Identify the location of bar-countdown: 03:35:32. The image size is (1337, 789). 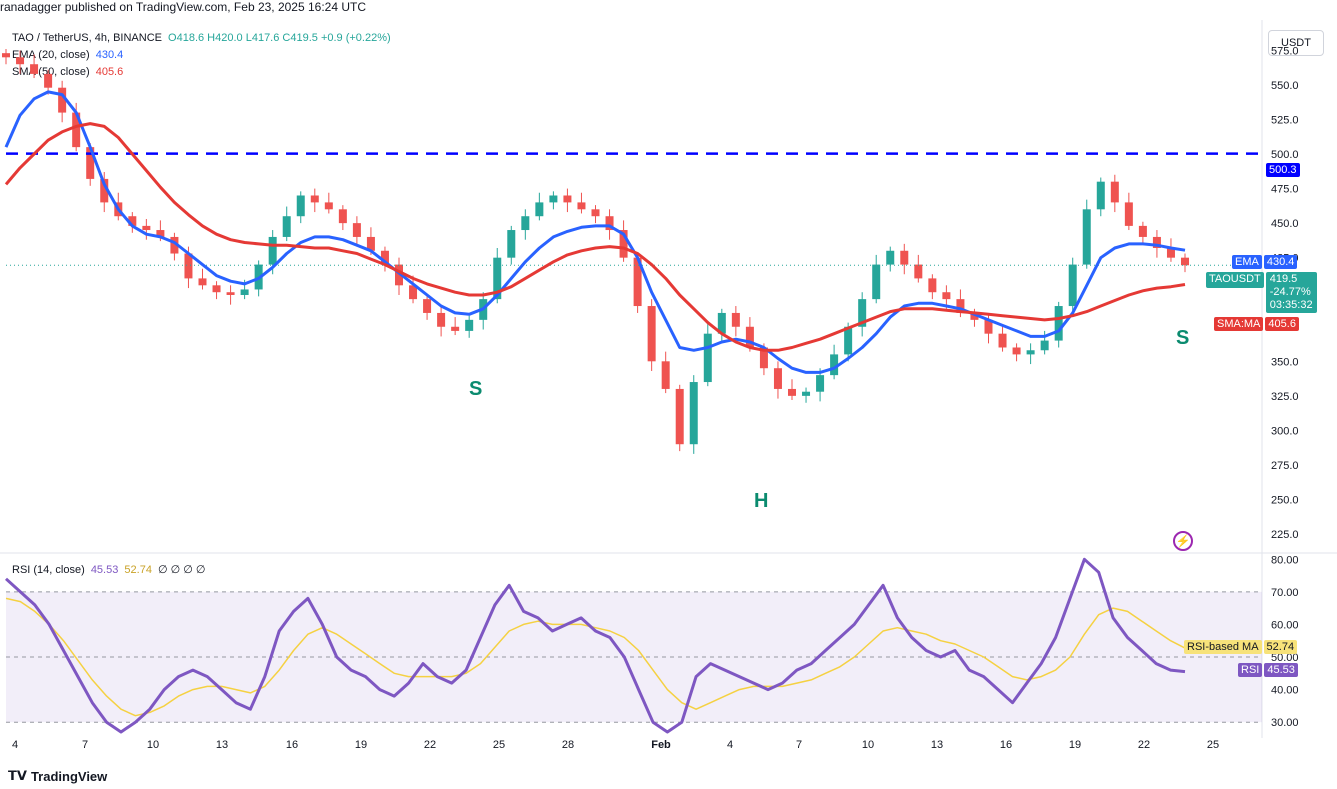
(1291, 305).